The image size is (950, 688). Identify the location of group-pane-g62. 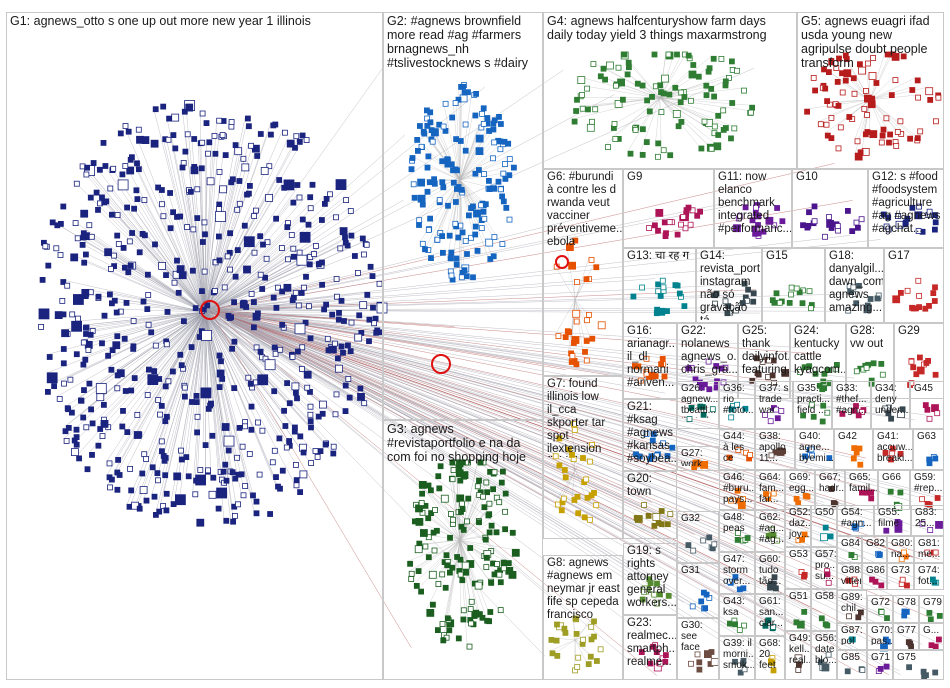
(770, 531).